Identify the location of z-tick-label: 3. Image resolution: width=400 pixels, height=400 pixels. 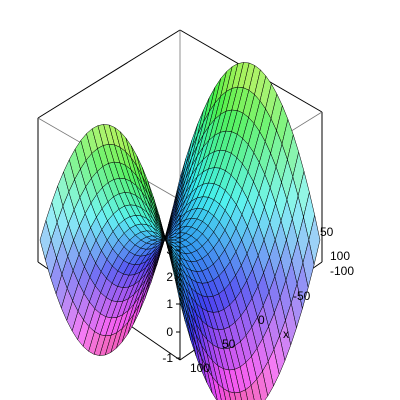
(169, 250).